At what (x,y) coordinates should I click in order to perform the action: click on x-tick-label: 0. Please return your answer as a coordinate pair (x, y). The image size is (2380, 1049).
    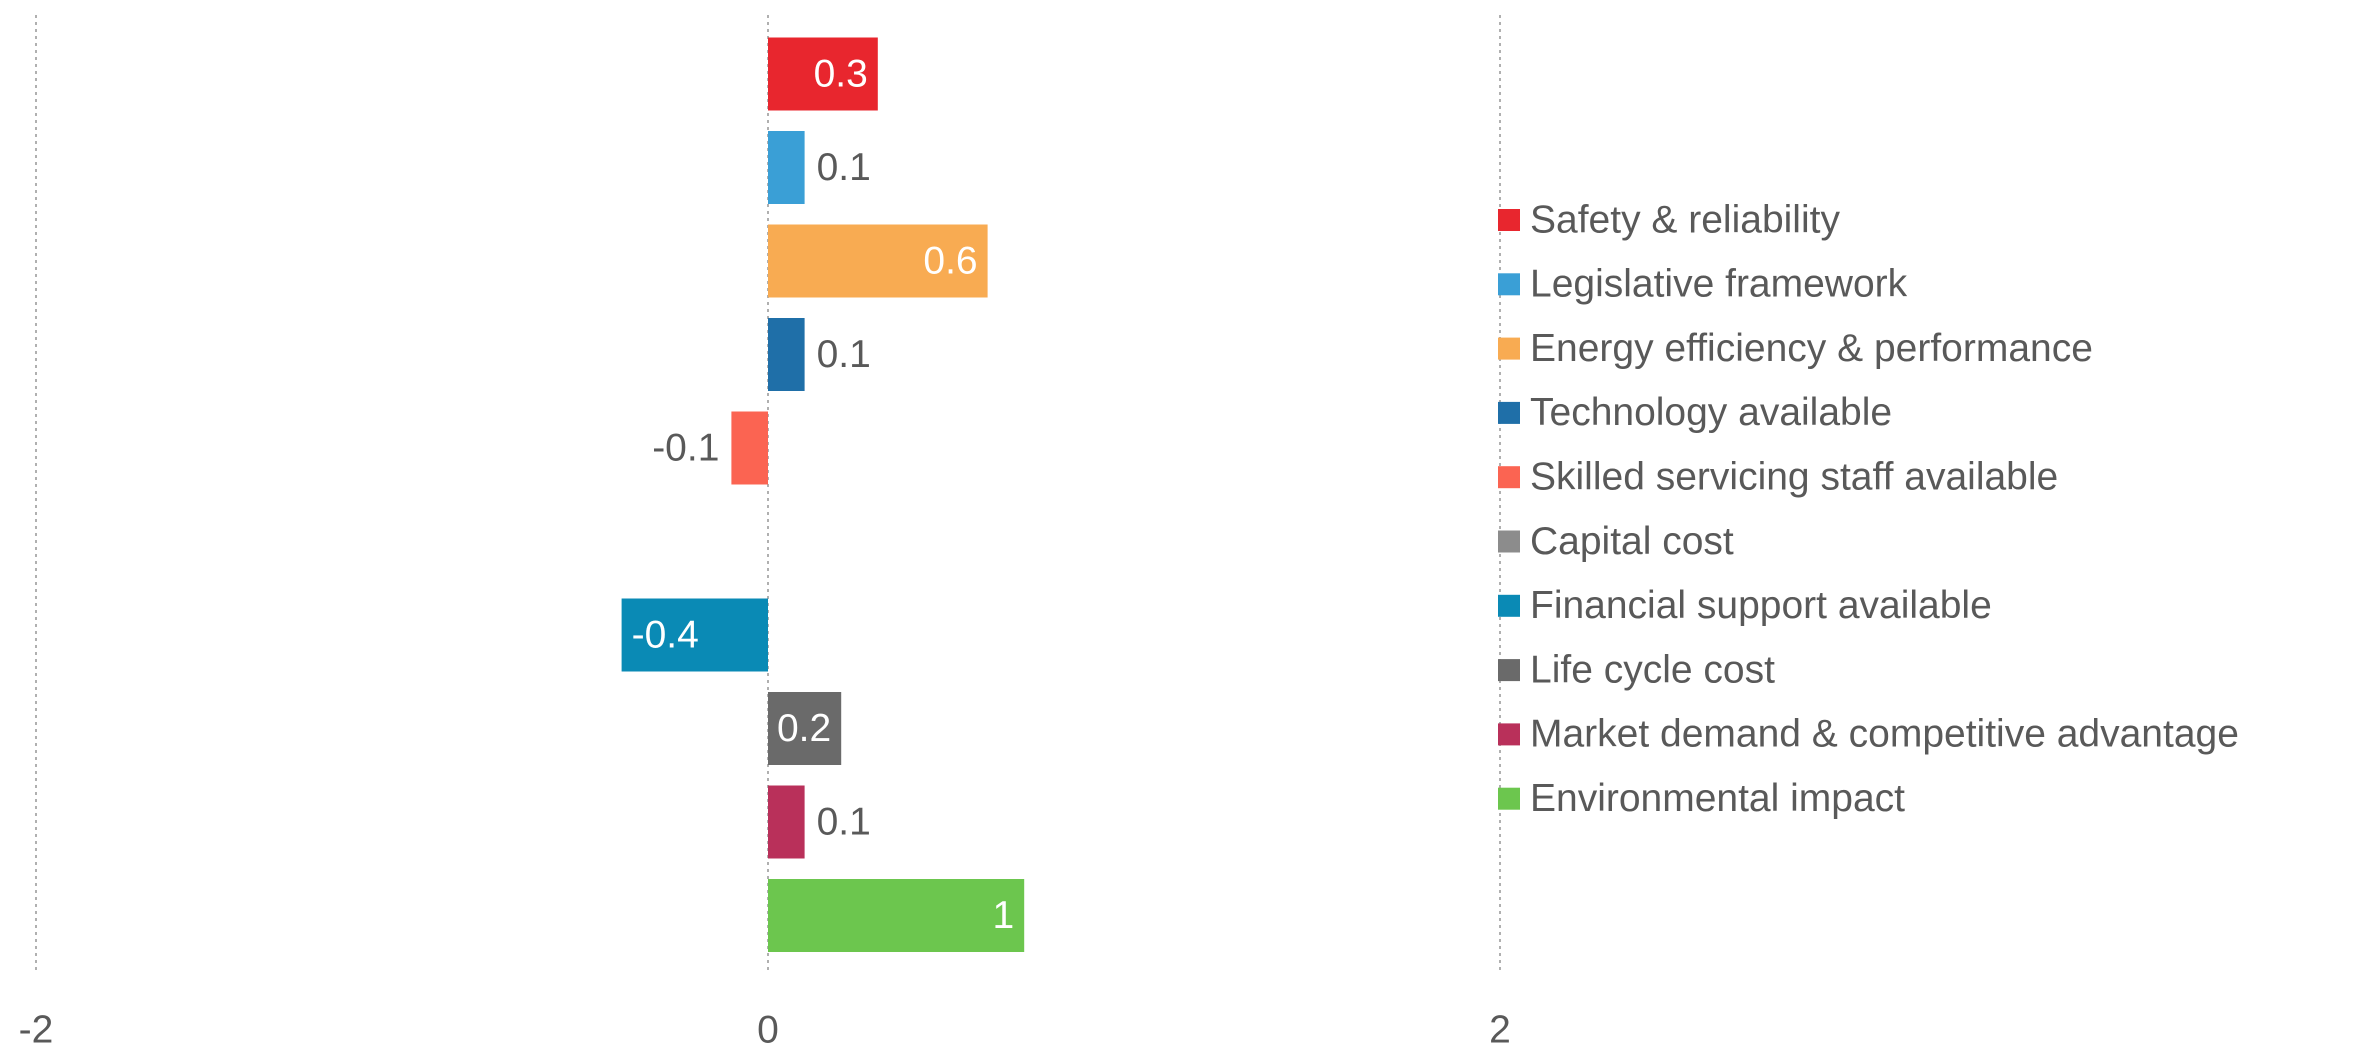
    Looking at the image, I should click on (768, 1028).